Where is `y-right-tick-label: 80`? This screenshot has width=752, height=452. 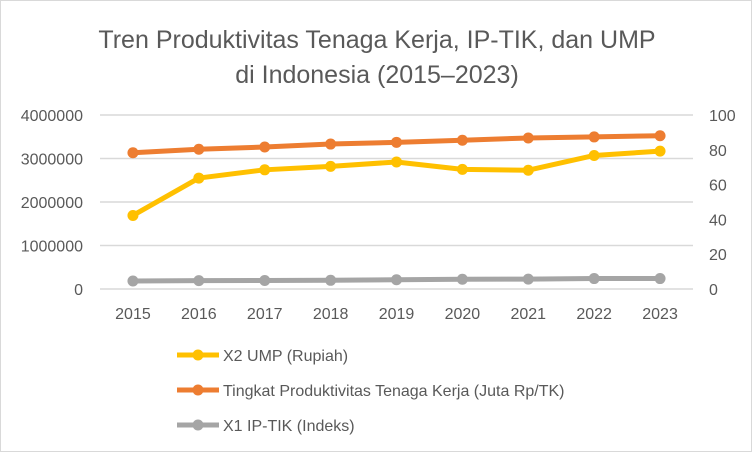 y-right-tick-label: 80 is located at coordinates (718, 151).